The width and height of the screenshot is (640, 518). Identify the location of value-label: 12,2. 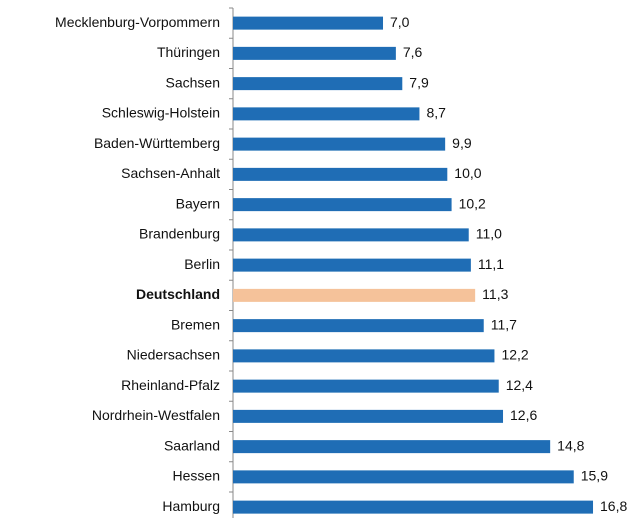
(514, 355).